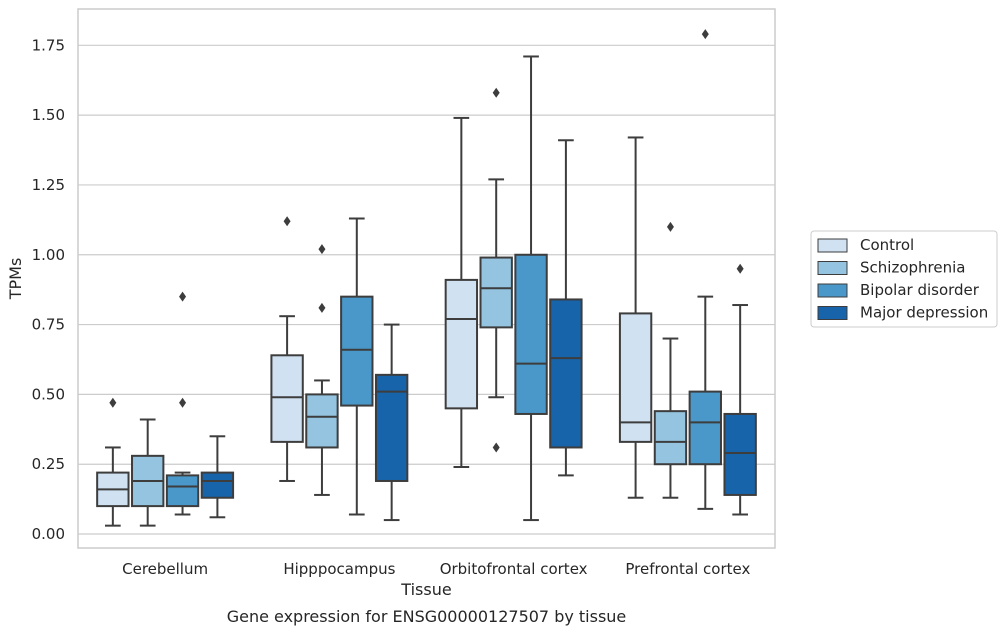 Image resolution: width=1007 pixels, height=634 pixels. I want to click on legend-label: Major depression, so click(924, 313).